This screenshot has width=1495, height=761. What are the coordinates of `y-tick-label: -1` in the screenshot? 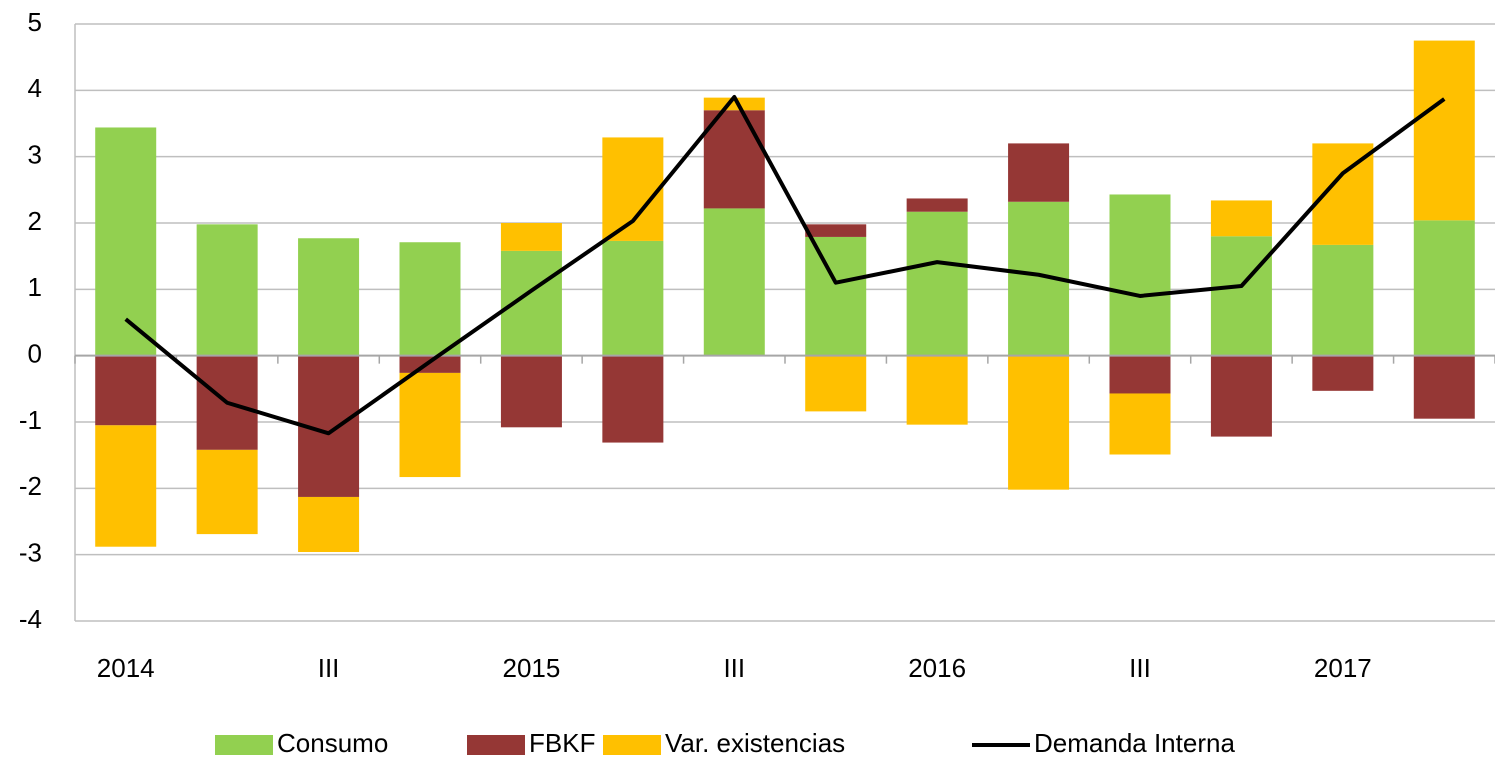 It's located at (30, 420).